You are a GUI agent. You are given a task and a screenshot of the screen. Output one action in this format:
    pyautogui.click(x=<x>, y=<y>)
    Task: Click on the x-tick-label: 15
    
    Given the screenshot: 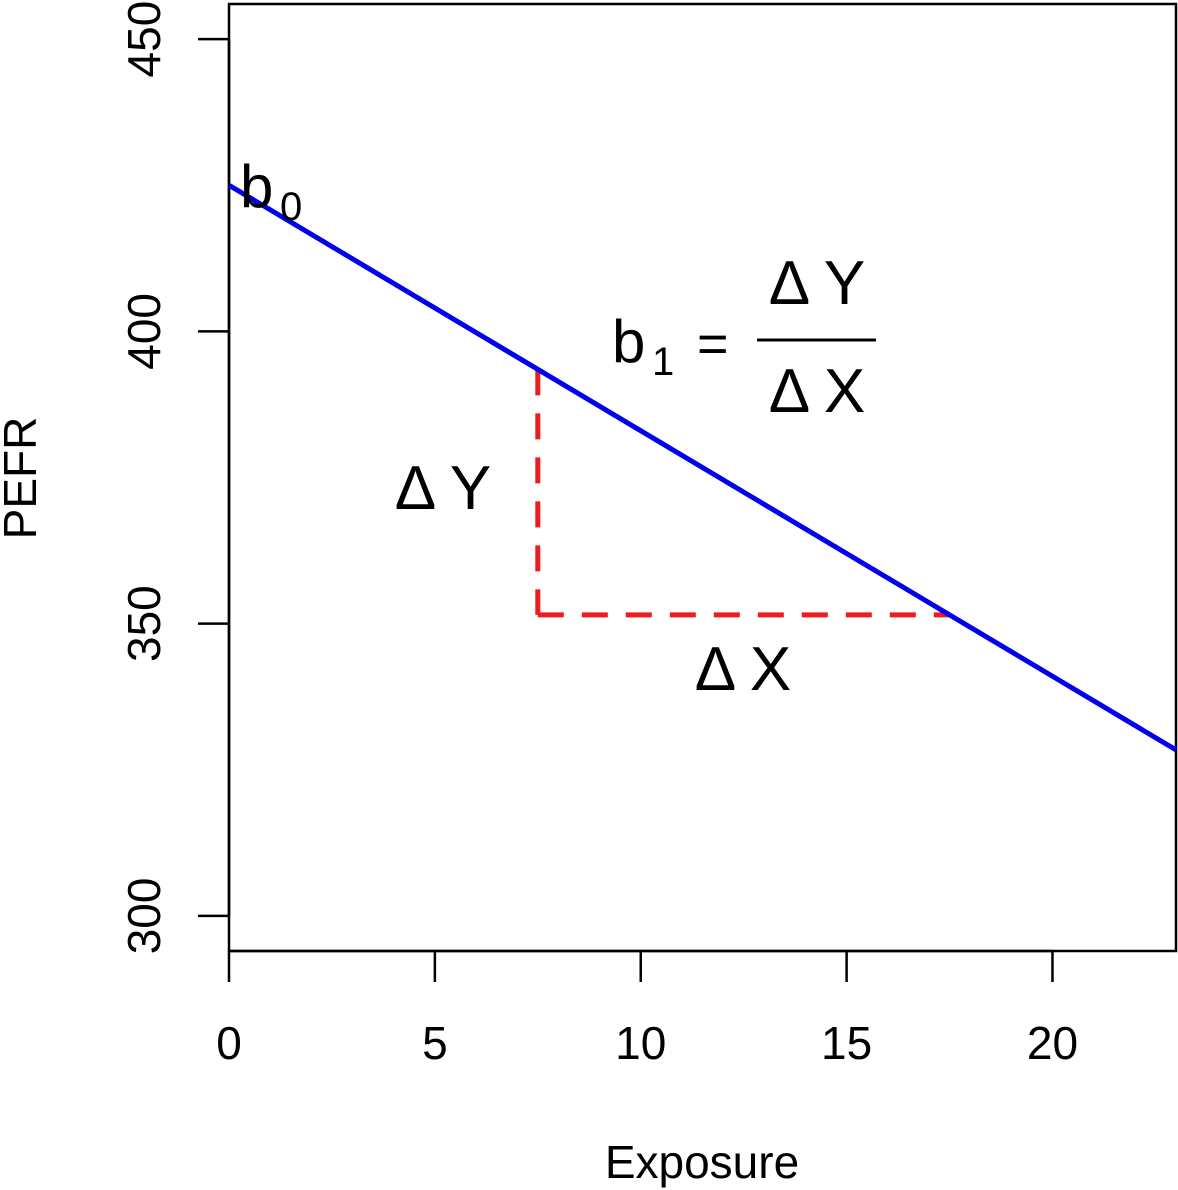 What is the action you would take?
    pyautogui.click(x=846, y=1043)
    